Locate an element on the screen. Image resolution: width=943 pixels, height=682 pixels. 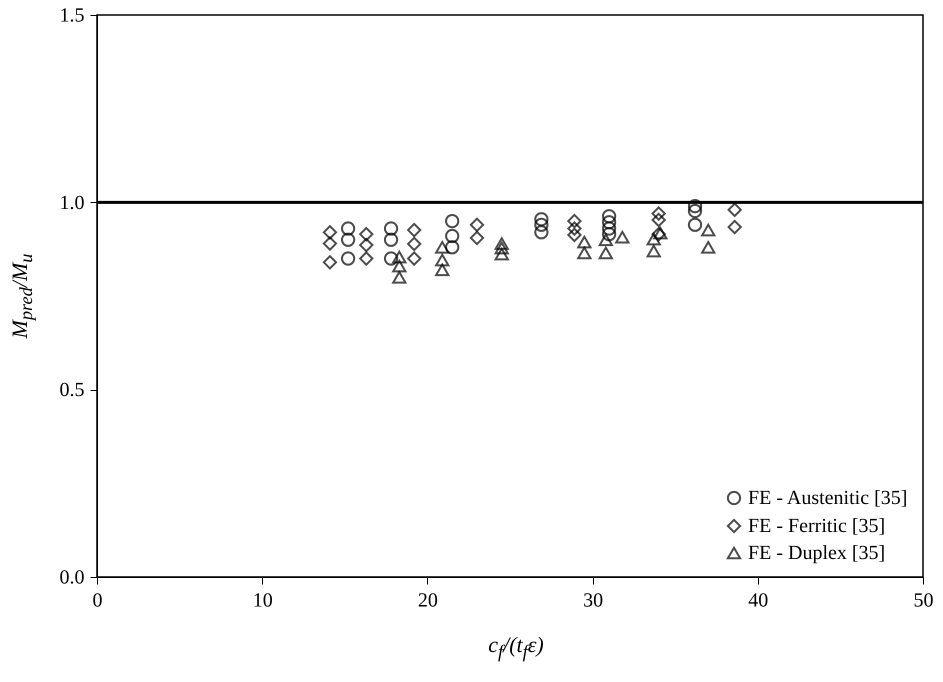
y-tick-label: 1.5 is located at coordinates (72, 15).